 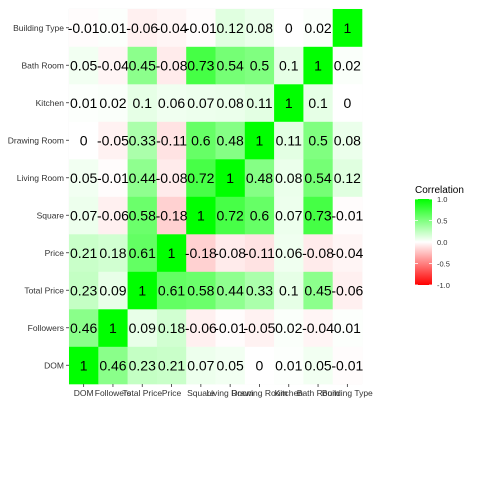 I want to click on legend-tick-label: 0.5, so click(x=442, y=221).